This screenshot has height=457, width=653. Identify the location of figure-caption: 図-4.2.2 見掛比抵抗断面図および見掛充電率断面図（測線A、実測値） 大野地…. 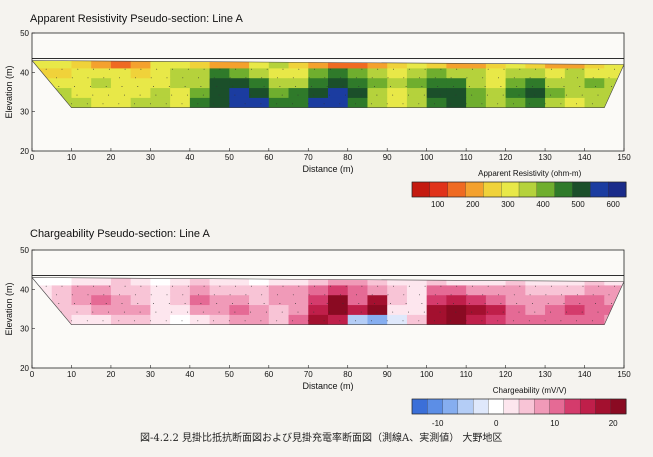
(321, 437).